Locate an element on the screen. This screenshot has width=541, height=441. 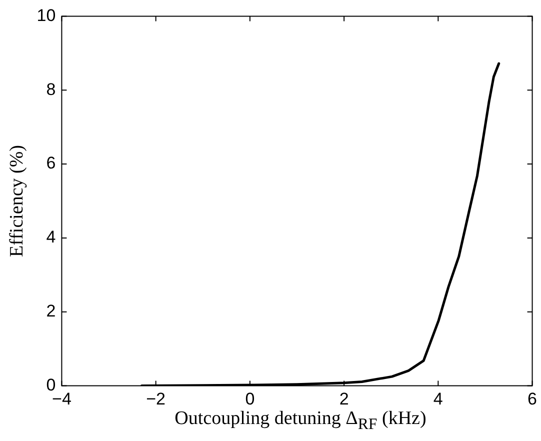
x-tick-label: 0 is located at coordinates (250, 399).